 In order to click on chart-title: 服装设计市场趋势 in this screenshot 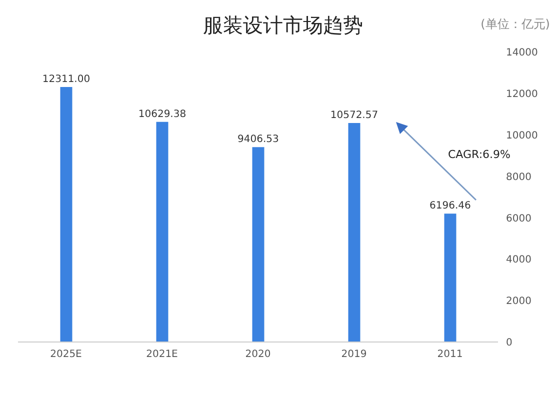, I will do `click(283, 25)`.